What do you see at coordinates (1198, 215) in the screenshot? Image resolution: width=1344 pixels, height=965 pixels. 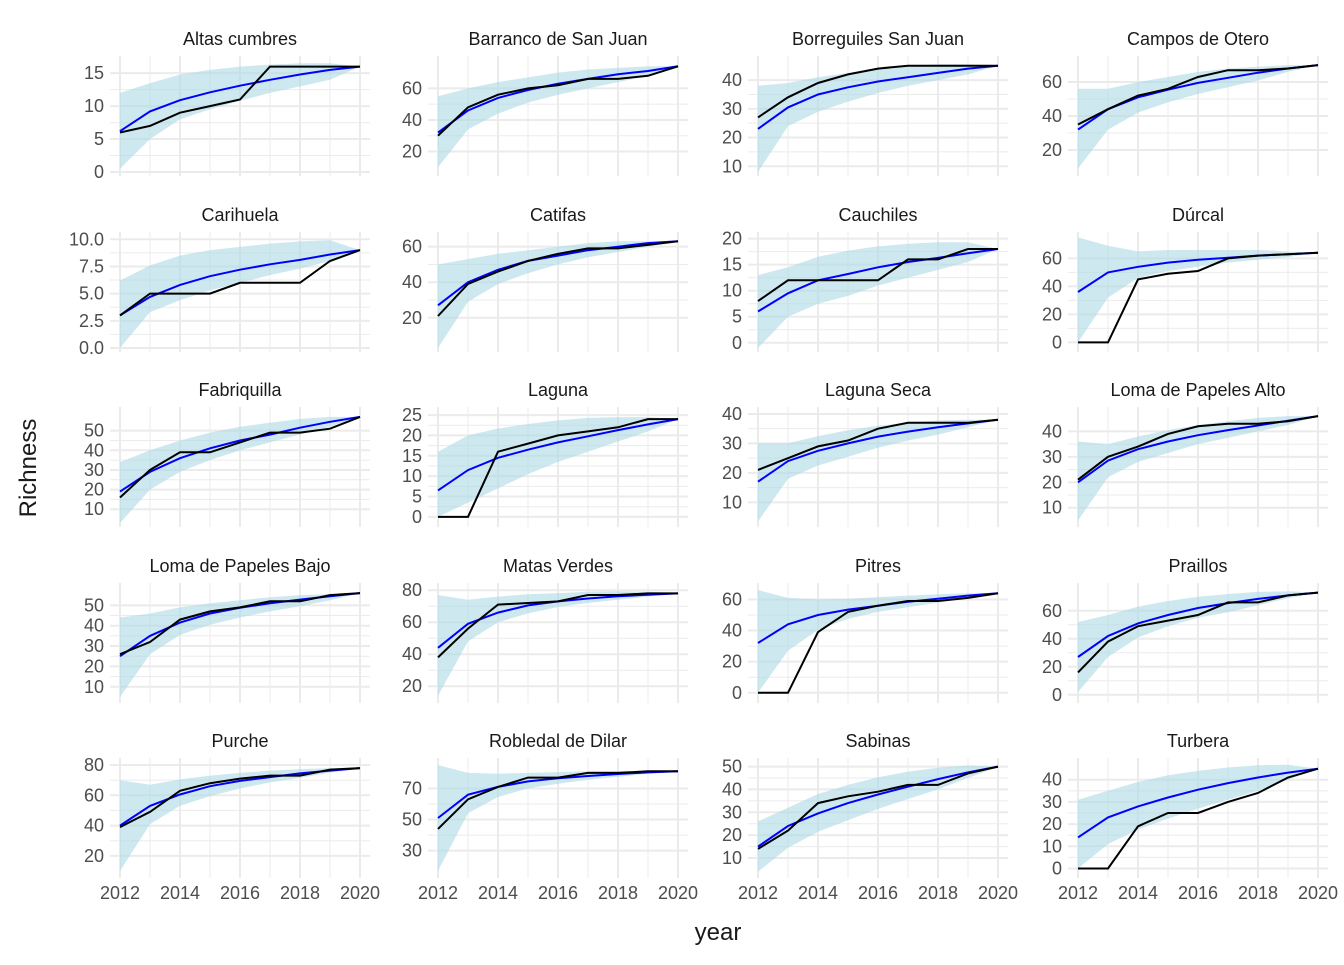 I see `panel-title: Dúrcal` at bounding box center [1198, 215].